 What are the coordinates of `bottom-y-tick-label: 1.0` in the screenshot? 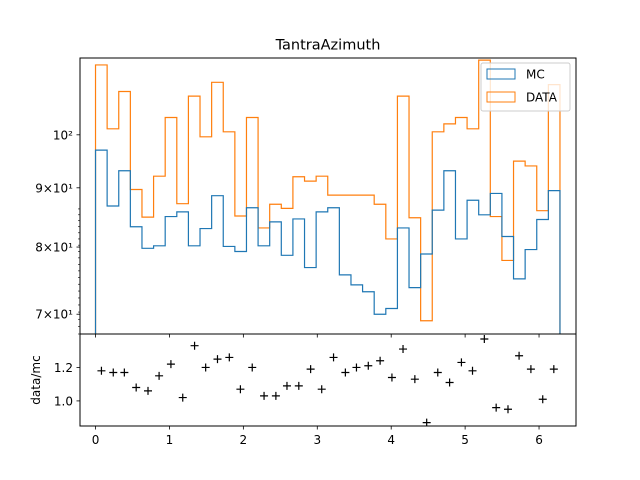 It's located at (63, 401).